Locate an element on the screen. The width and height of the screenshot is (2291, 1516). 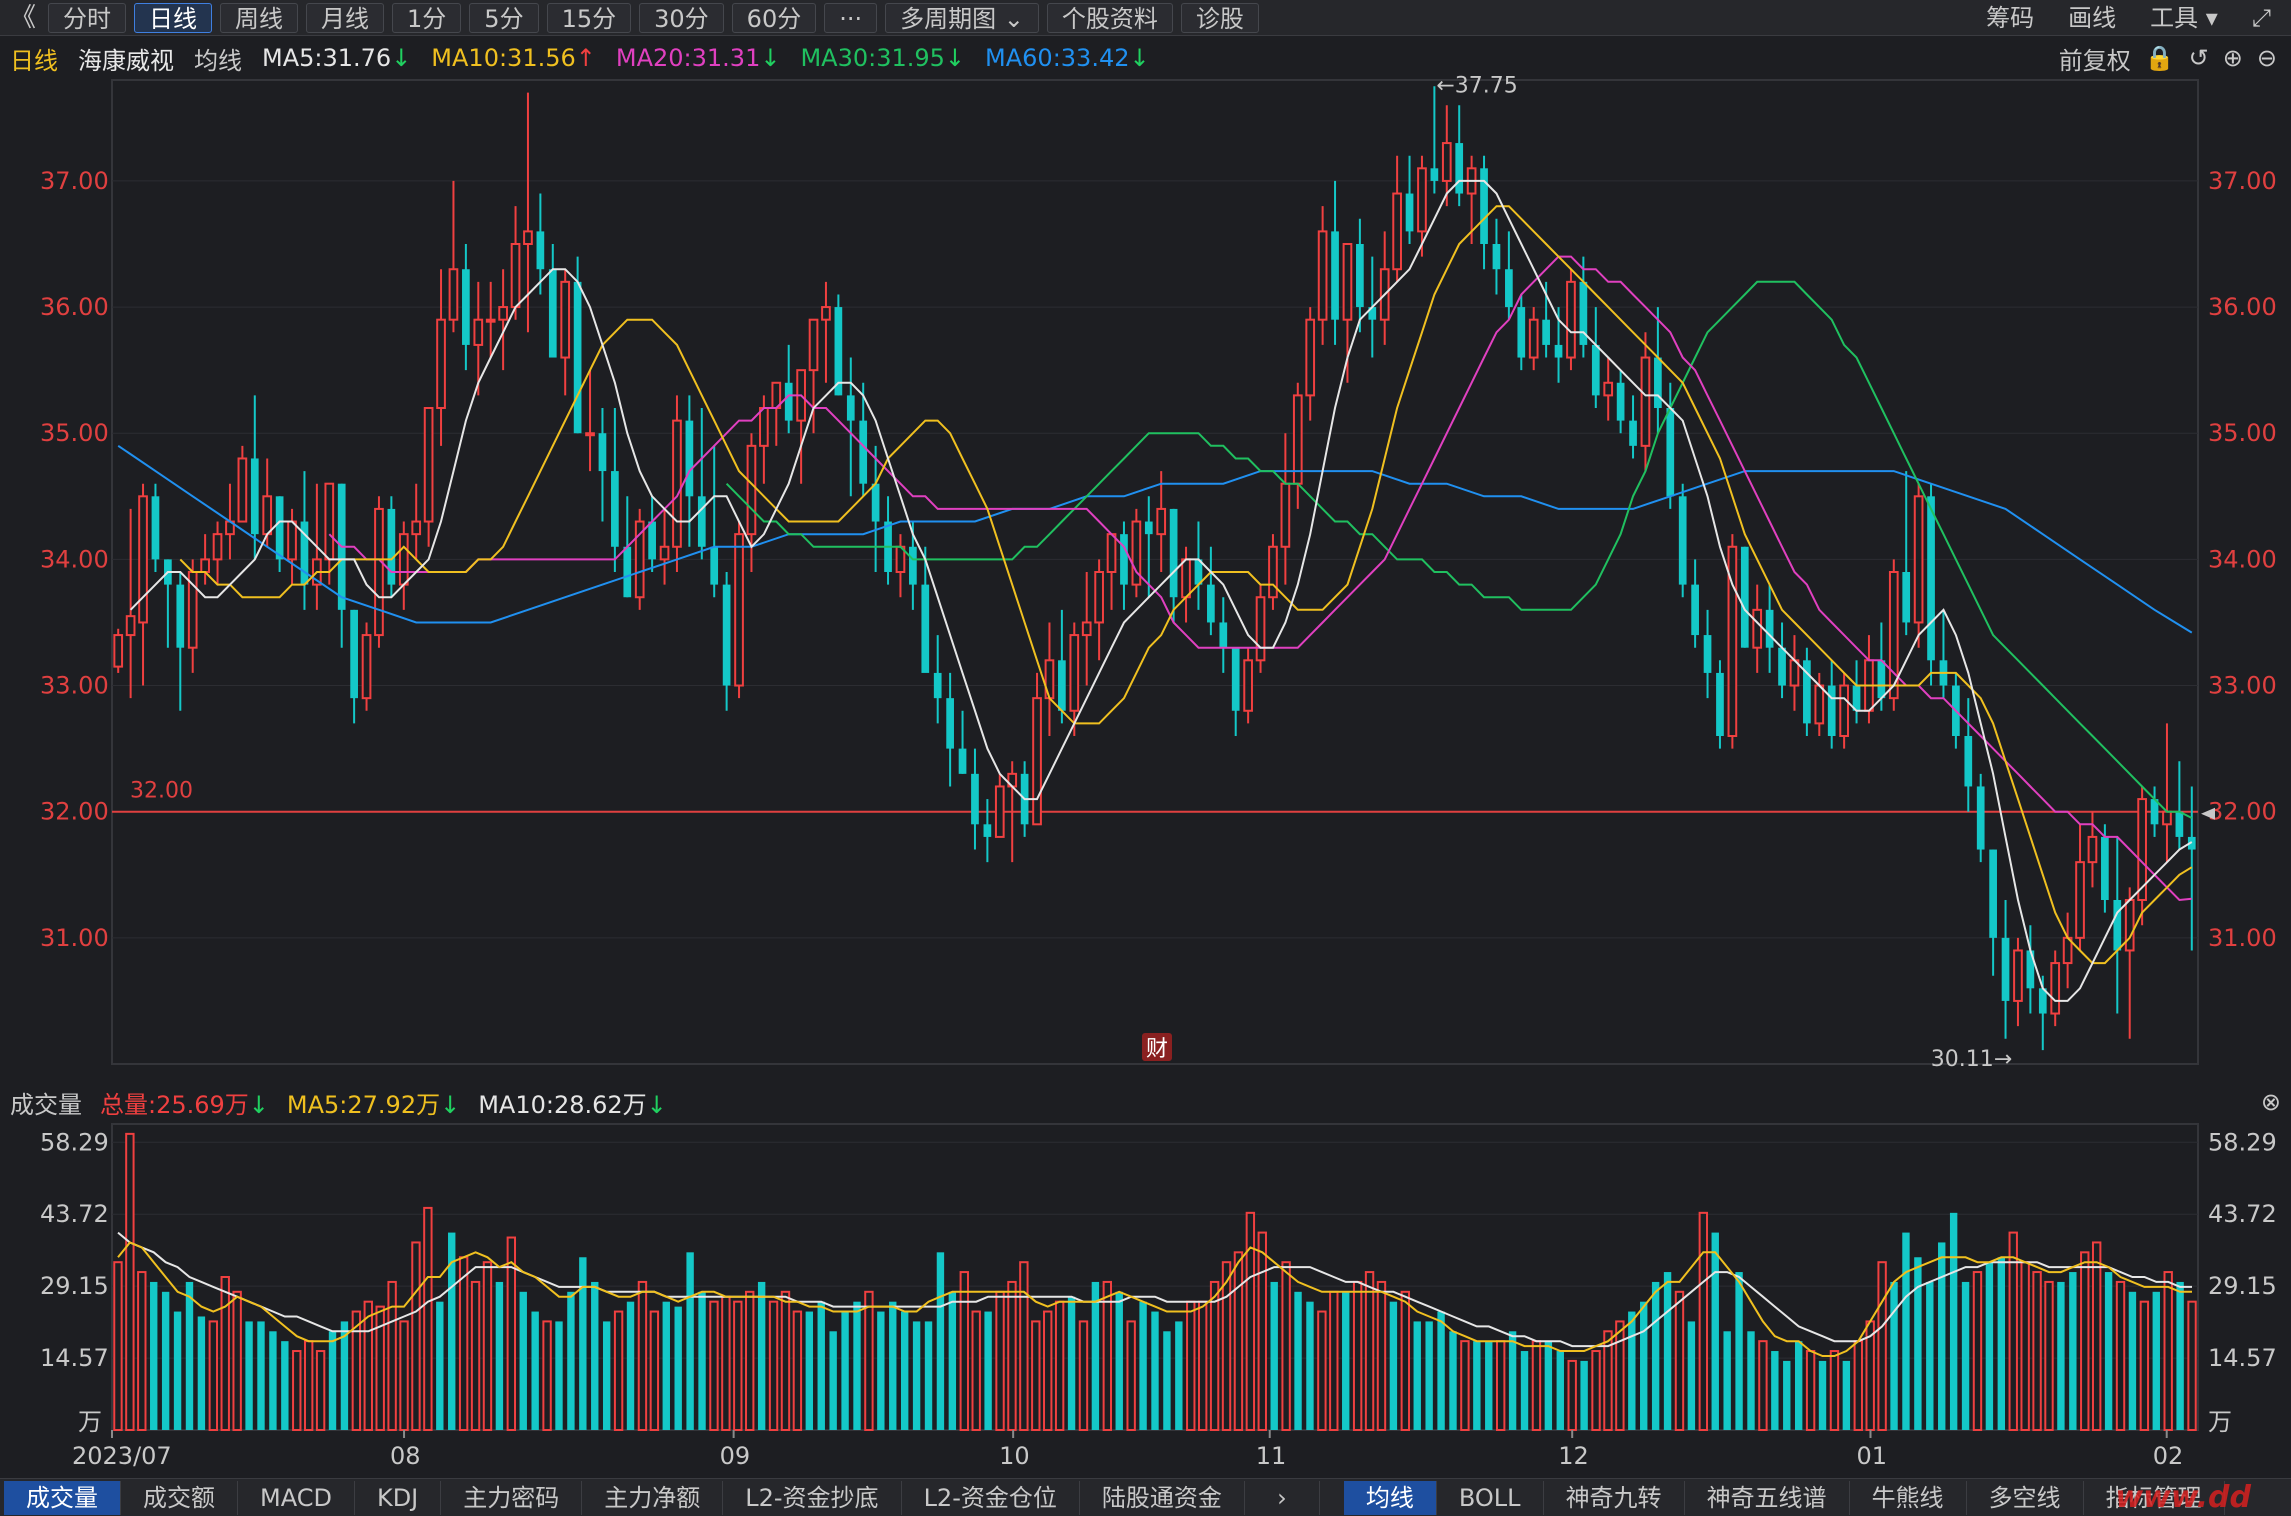
period-tab-10: 多周期图 ⌄ is located at coordinates (962, 17).